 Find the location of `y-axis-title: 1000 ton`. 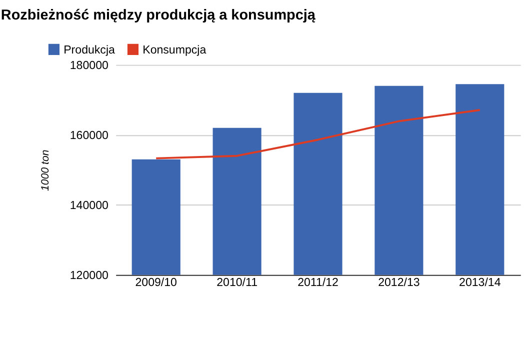

y-axis-title: 1000 ton is located at coordinates (46, 170).